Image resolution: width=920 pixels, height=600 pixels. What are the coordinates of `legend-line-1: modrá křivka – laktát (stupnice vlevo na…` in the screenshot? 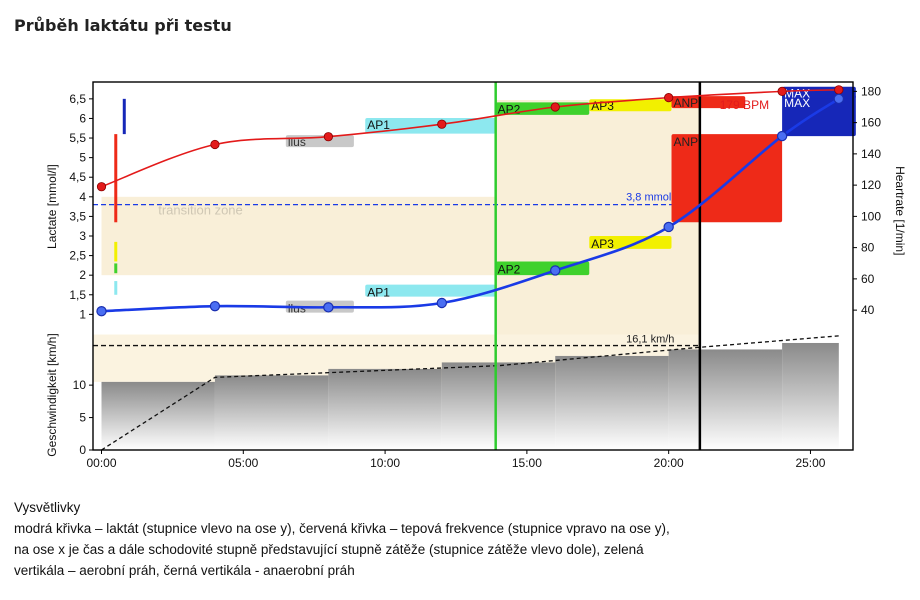 It's located at (342, 528).